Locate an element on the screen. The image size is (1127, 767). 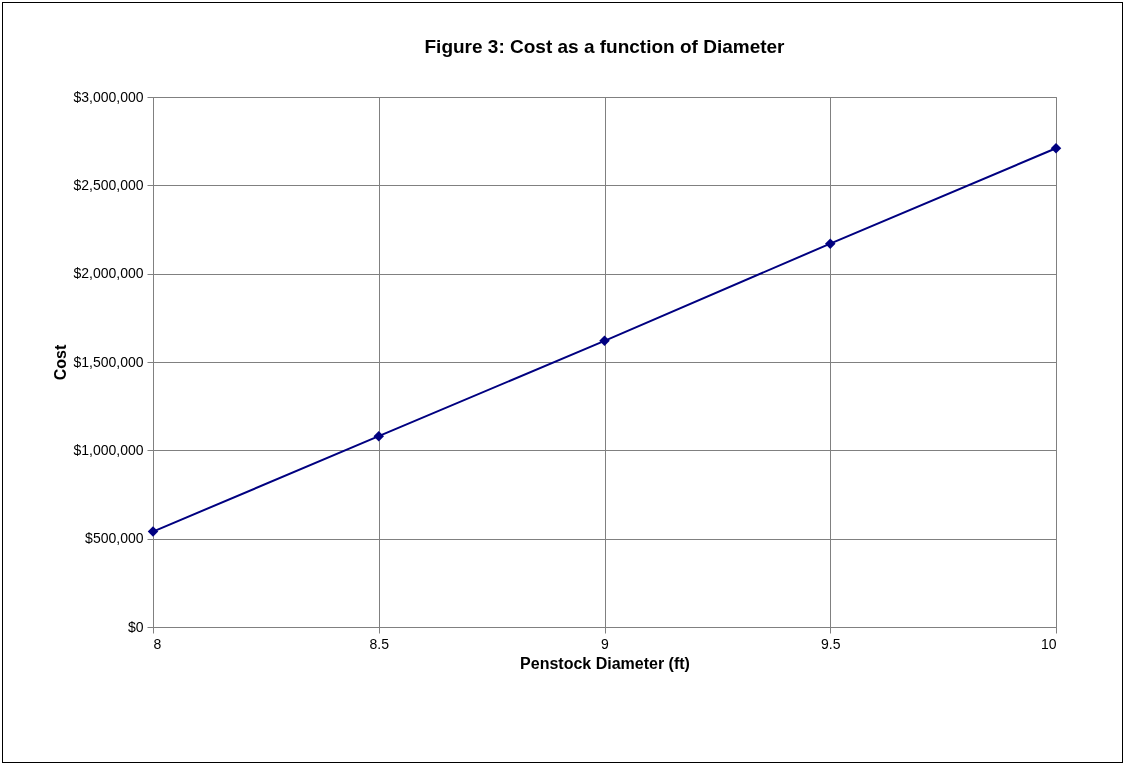
y-tick-label: $1,000,000 is located at coordinates (108, 449).